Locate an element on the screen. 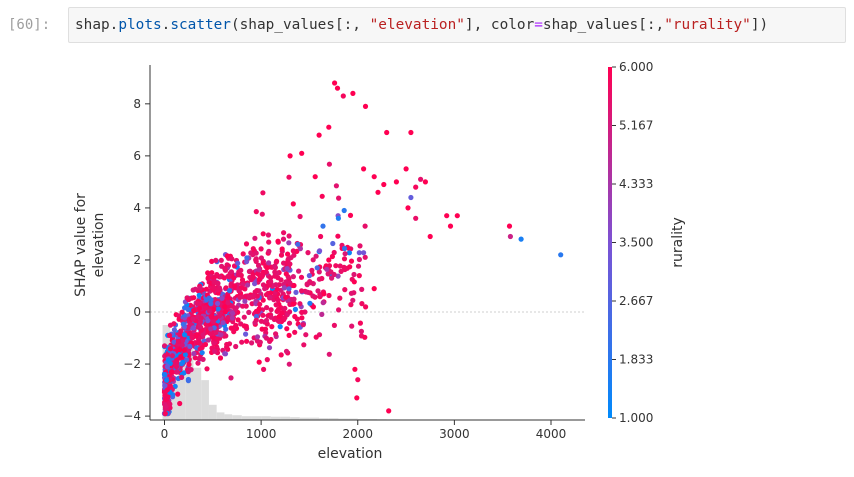  y-tick-label: −2 is located at coordinates (132, 364).